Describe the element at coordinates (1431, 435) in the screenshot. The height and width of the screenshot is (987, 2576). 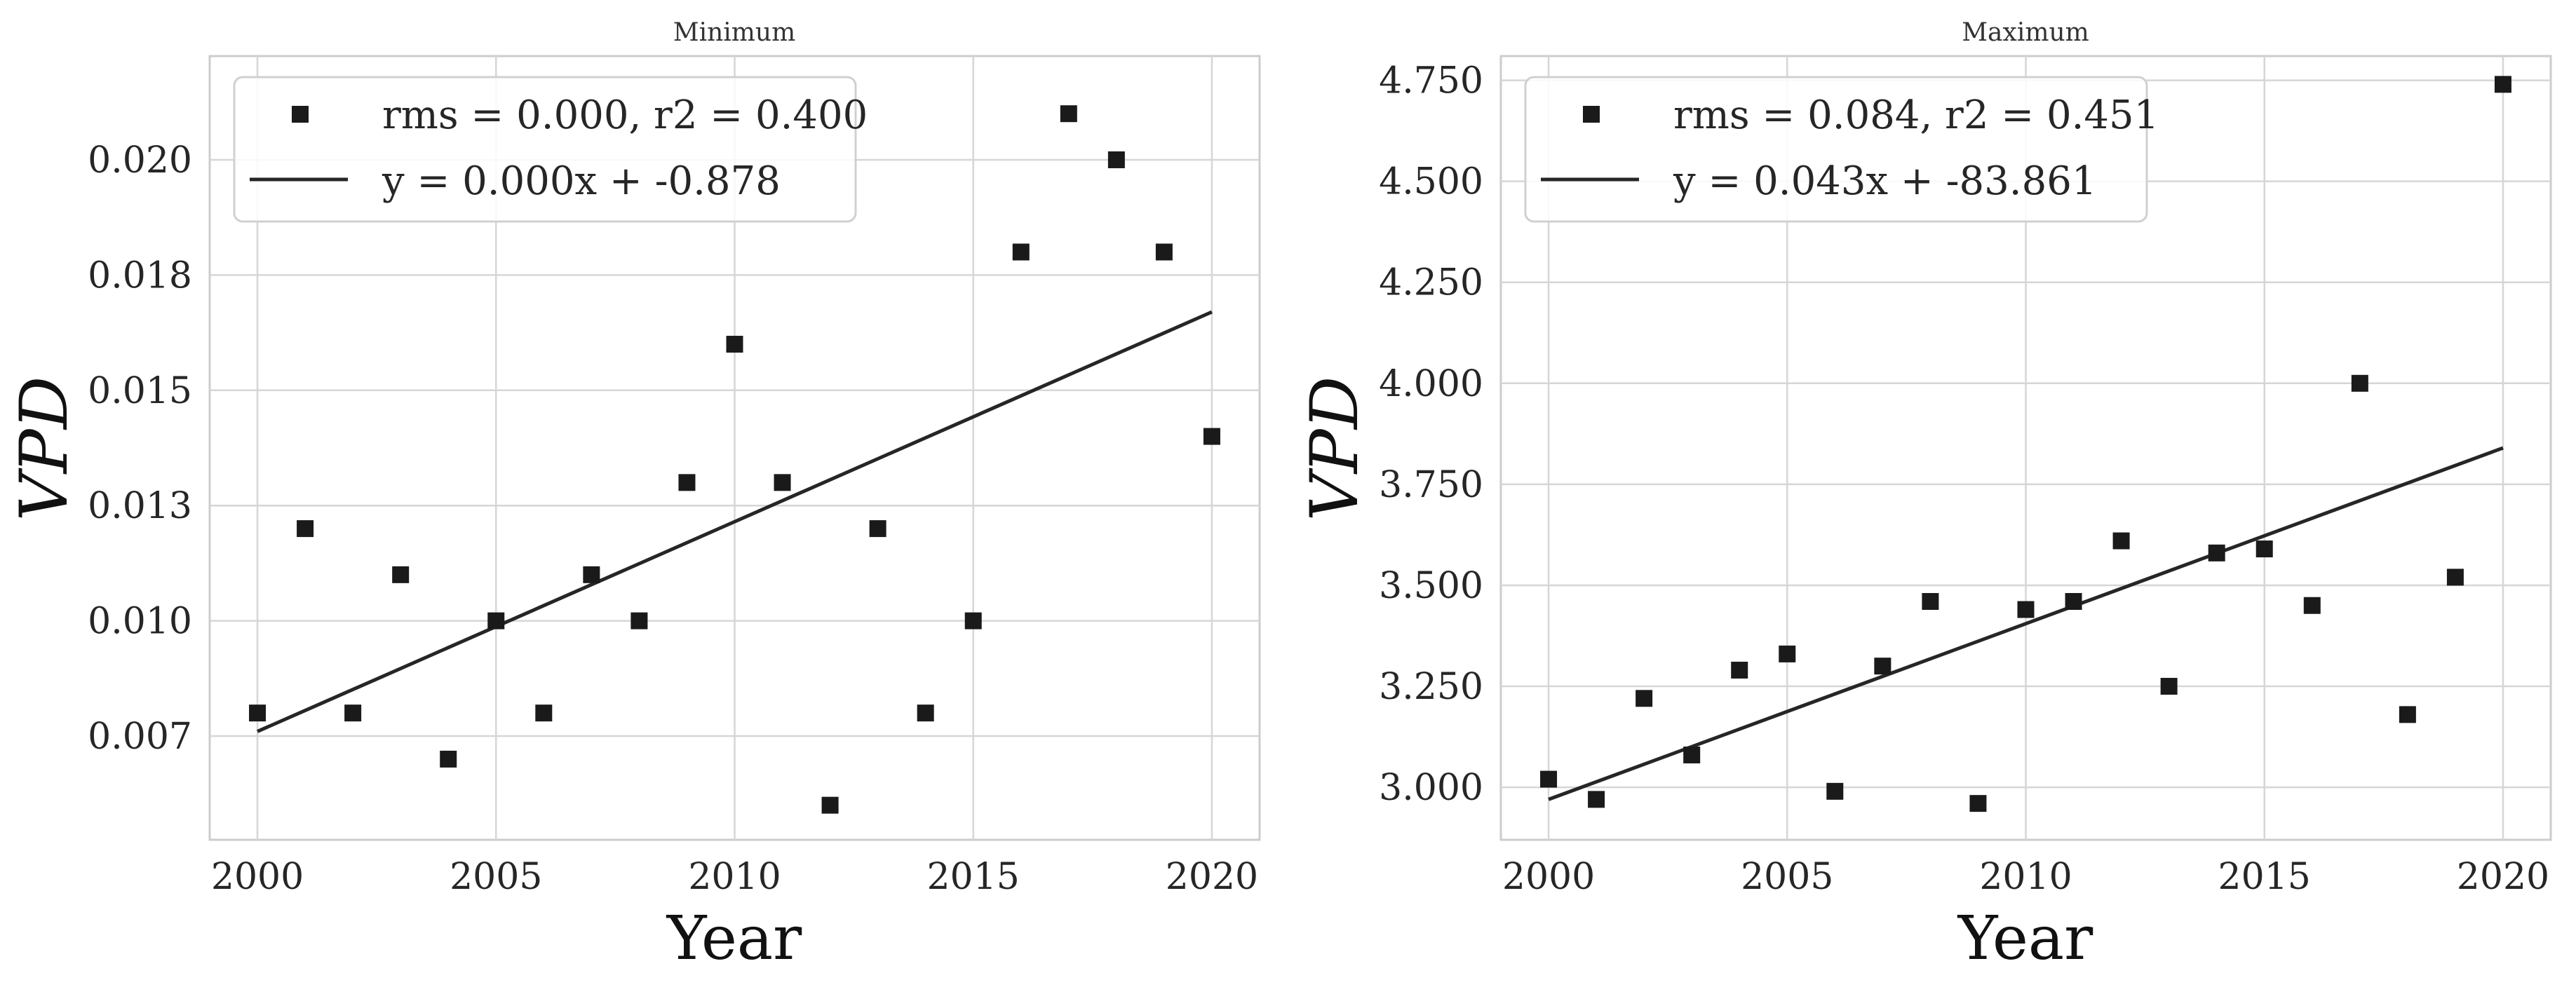
I see `y-tick-labels: 3.000 3.250 3.500 3.750 4.000 4.250 4.500 4.750` at that location.